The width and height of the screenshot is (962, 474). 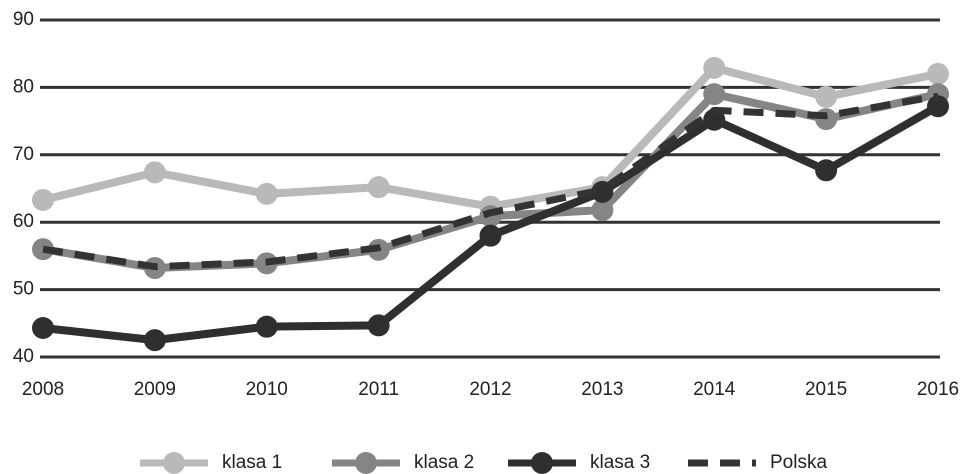 What do you see at coordinates (826, 389) in the screenshot?
I see `x-tick-label: 2015` at bounding box center [826, 389].